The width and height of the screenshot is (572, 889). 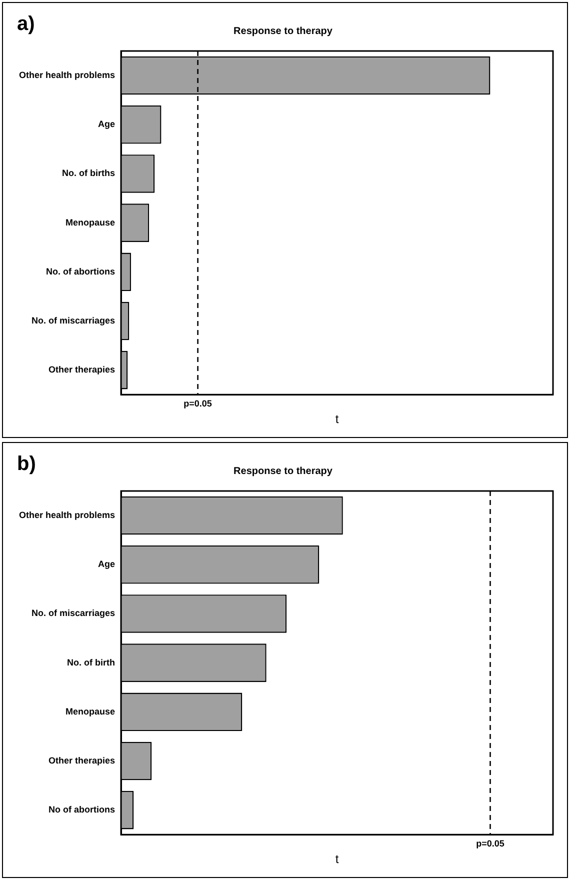 What do you see at coordinates (91, 662) in the screenshot?
I see `y-tick-label: No. of birth` at bounding box center [91, 662].